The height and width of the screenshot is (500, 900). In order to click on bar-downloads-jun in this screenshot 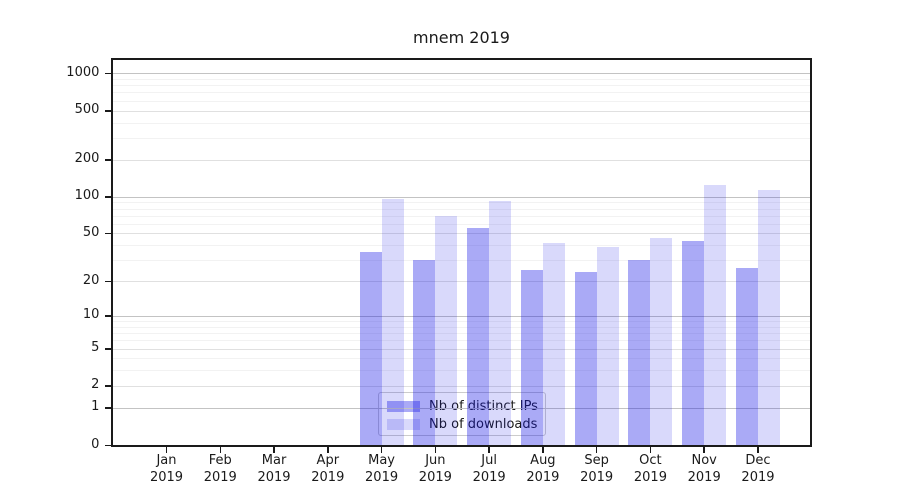, I will do `click(446, 330)`.